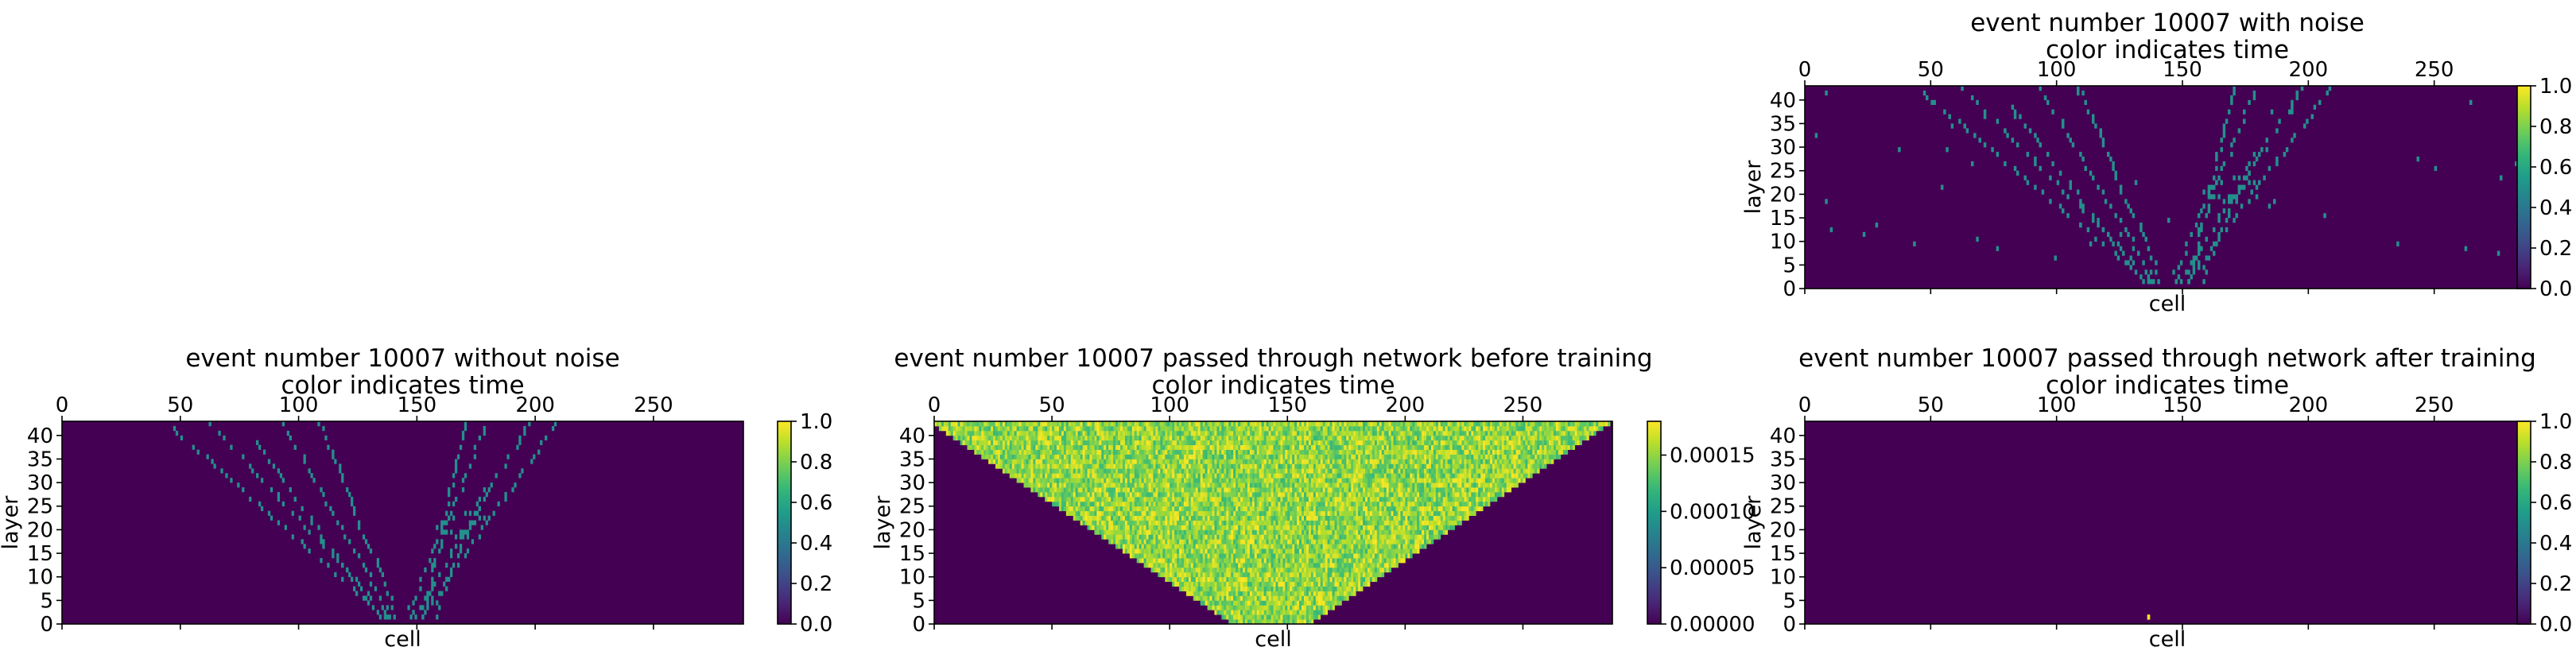 The image size is (2576, 655). I want to click on x-tick-label: 250, so click(653, 405).